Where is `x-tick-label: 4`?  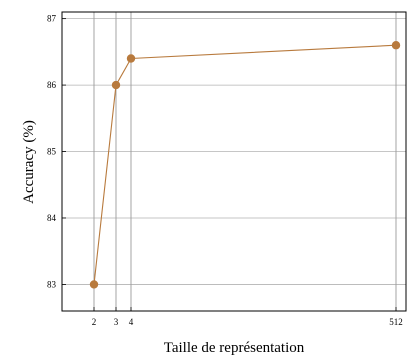 x-tick-label: 4 is located at coordinates (131, 322).